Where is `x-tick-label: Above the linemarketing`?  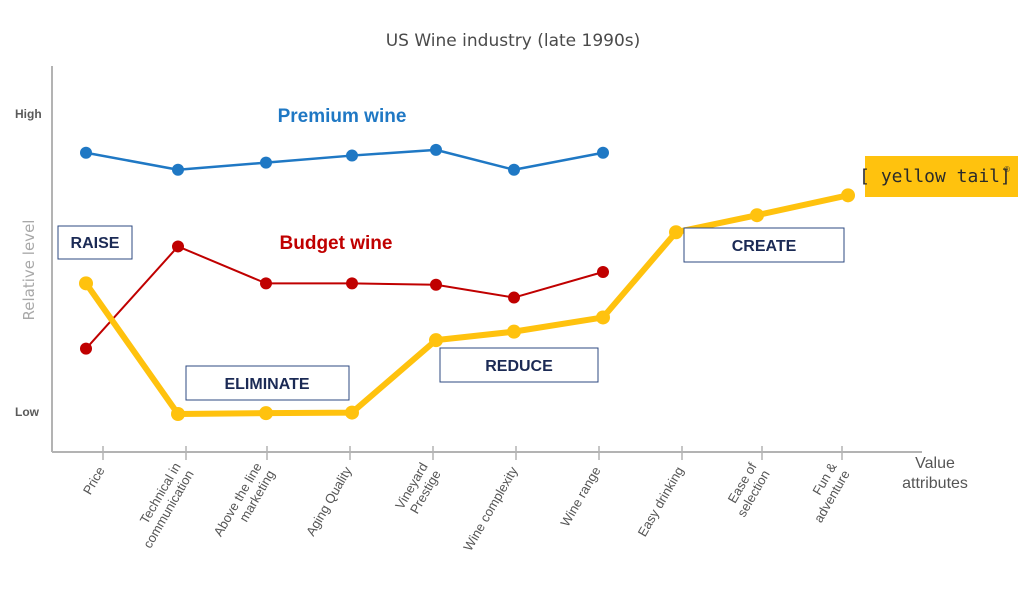 x-tick-label: Above the linemarketing is located at coordinates (243, 503).